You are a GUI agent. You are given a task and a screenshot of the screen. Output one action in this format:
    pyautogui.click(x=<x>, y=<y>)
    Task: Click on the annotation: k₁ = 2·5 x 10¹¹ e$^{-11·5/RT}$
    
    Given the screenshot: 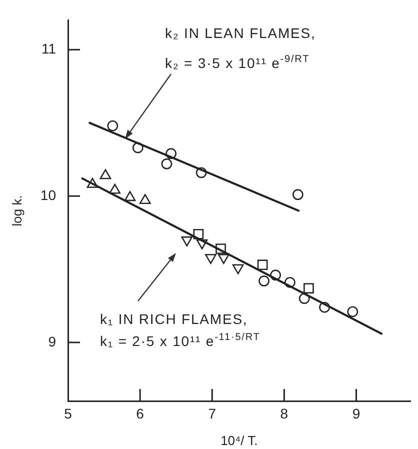 What is the action you would take?
    pyautogui.click(x=180, y=341)
    